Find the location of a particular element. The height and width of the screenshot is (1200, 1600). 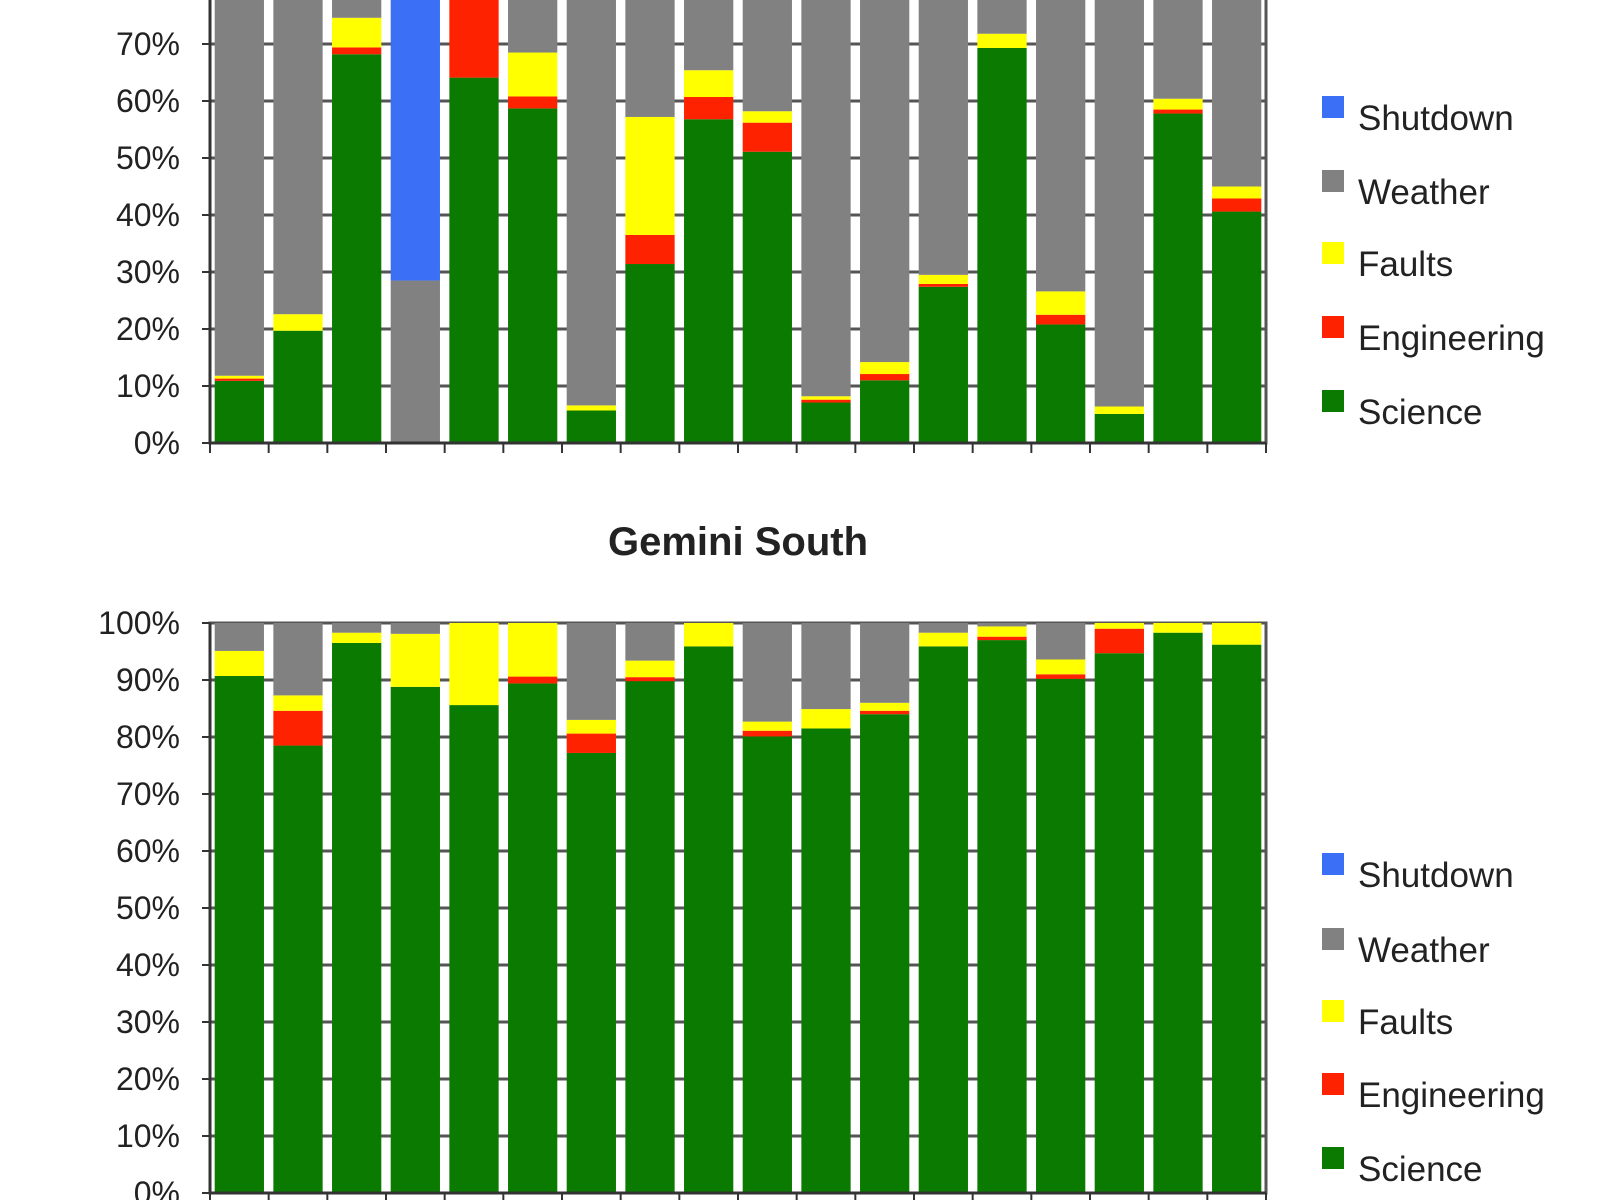

y-tick-label: 40% is located at coordinates (148, 215).